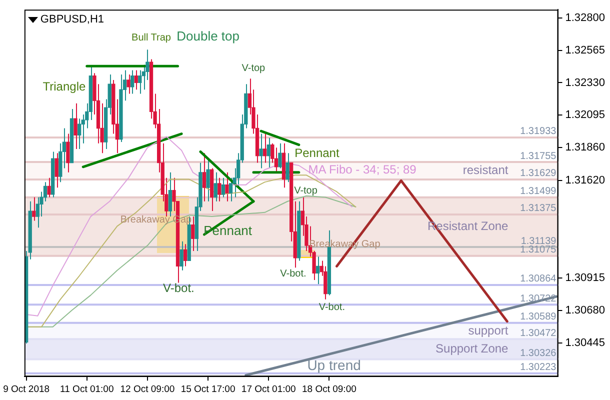  What do you see at coordinates (538, 368) in the screenshot?
I see `ref-line-label: 1.30223` at bounding box center [538, 368].